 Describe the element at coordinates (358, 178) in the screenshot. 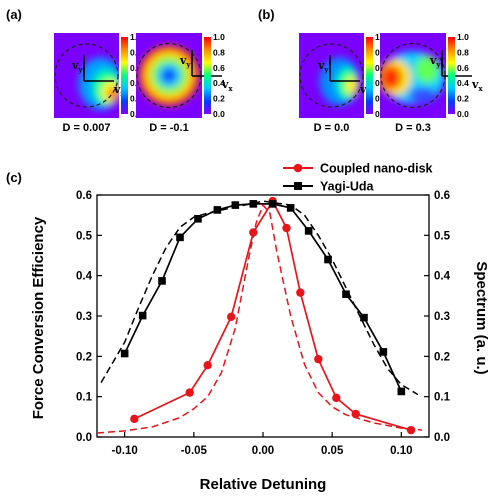

I see `legend: Coupled nano-disk Yagi-Uda` at that location.